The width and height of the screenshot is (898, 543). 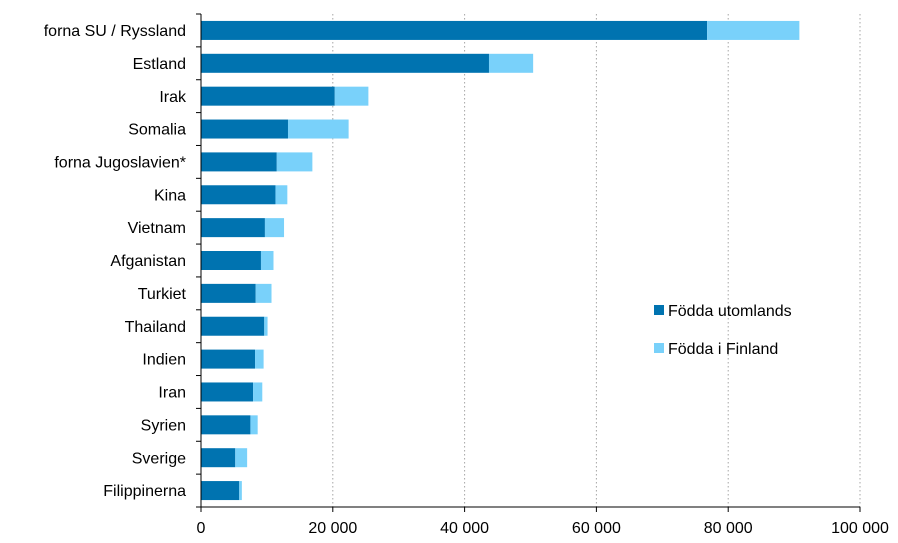 What do you see at coordinates (201, 528) in the screenshot?
I see `x-tick-label: 0` at bounding box center [201, 528].